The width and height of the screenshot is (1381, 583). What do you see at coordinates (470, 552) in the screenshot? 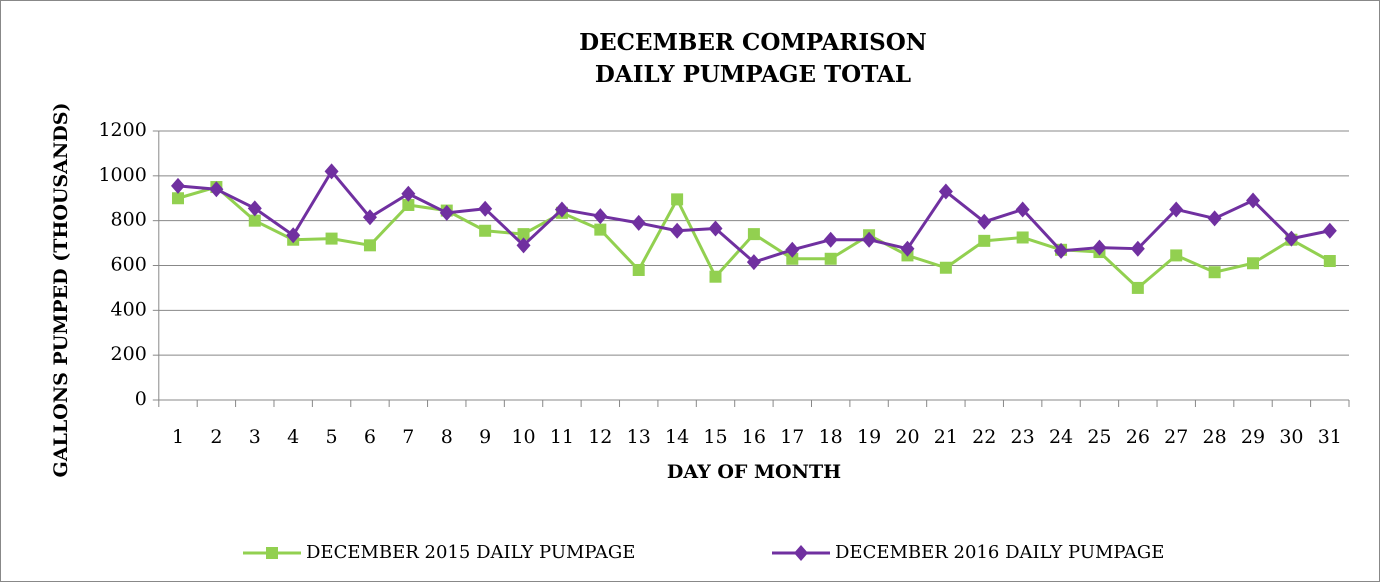
I see `legend-label: DECEMBER 2015 DAILY PUMPAGE` at bounding box center [470, 552].